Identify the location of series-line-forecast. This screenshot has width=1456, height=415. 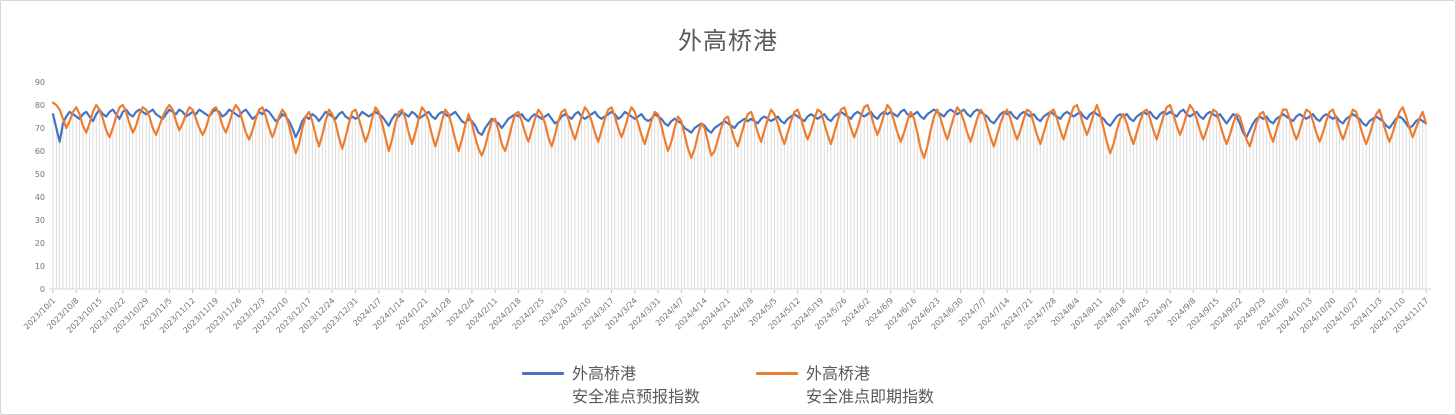
(739, 125).